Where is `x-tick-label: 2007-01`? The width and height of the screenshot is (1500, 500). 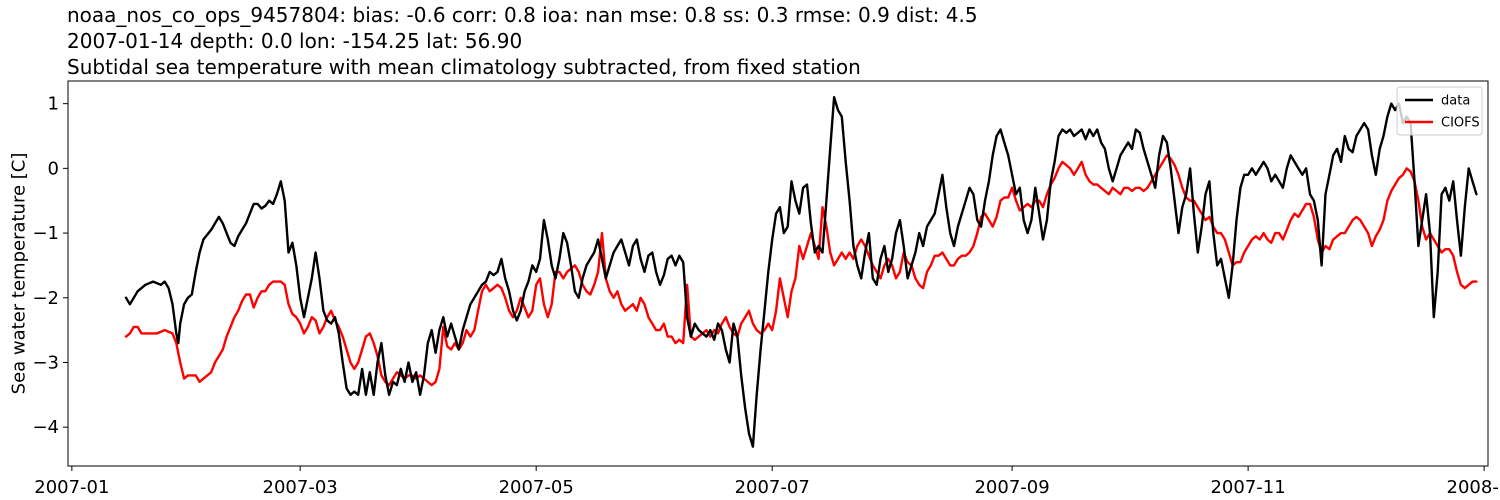
x-tick-label: 2007-01 is located at coordinates (71, 487).